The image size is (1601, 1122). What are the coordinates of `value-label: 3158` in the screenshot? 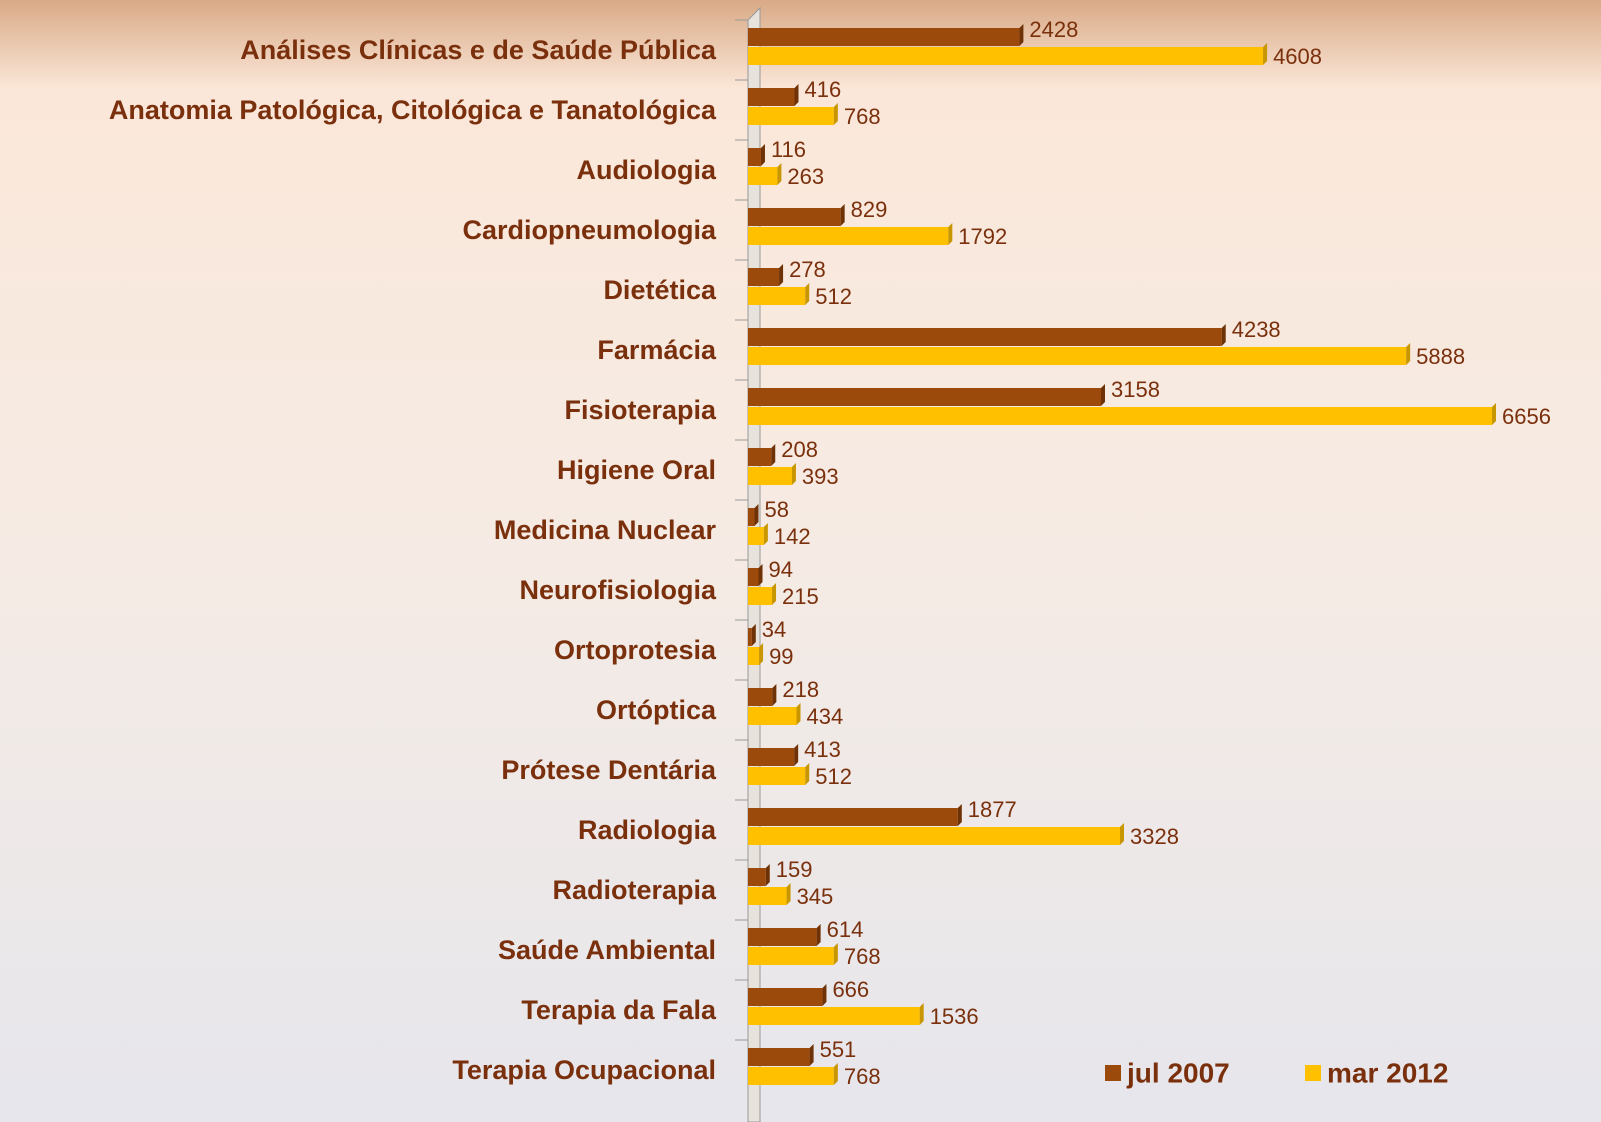 It's located at (1135, 389).